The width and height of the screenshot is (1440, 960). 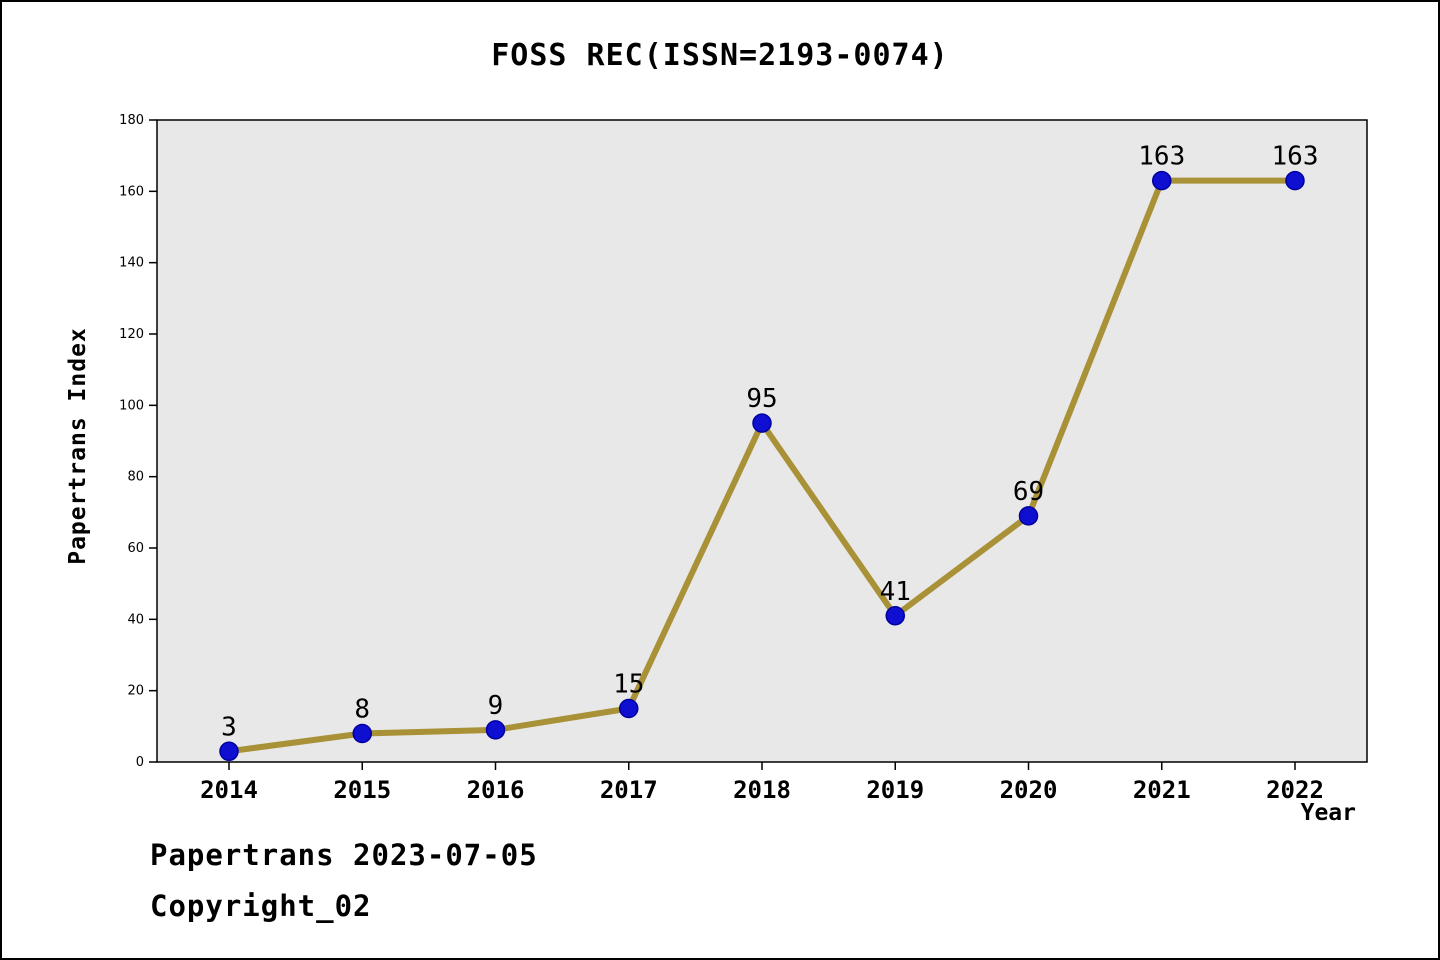 What do you see at coordinates (1029, 790) in the screenshot?
I see `x-tick-label: 2020` at bounding box center [1029, 790].